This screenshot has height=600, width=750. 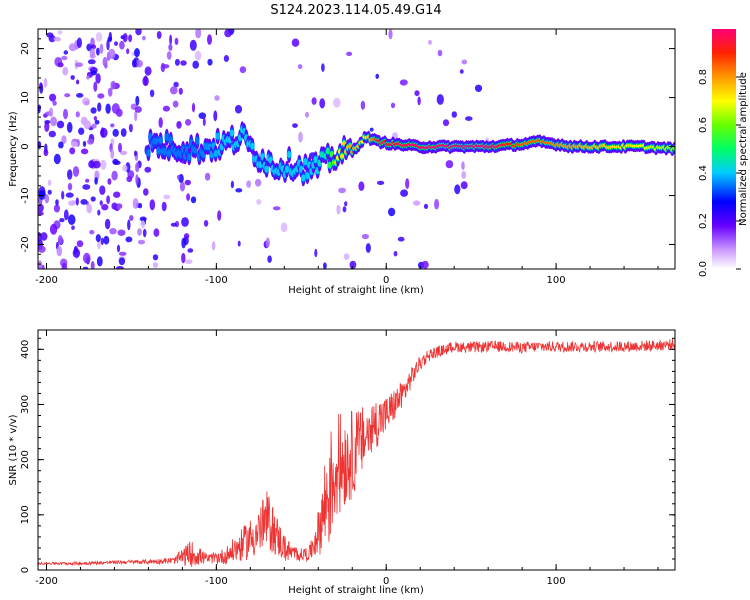 What do you see at coordinates (46, 280) in the screenshot?
I see `x-tick-label: -200` at bounding box center [46, 280].